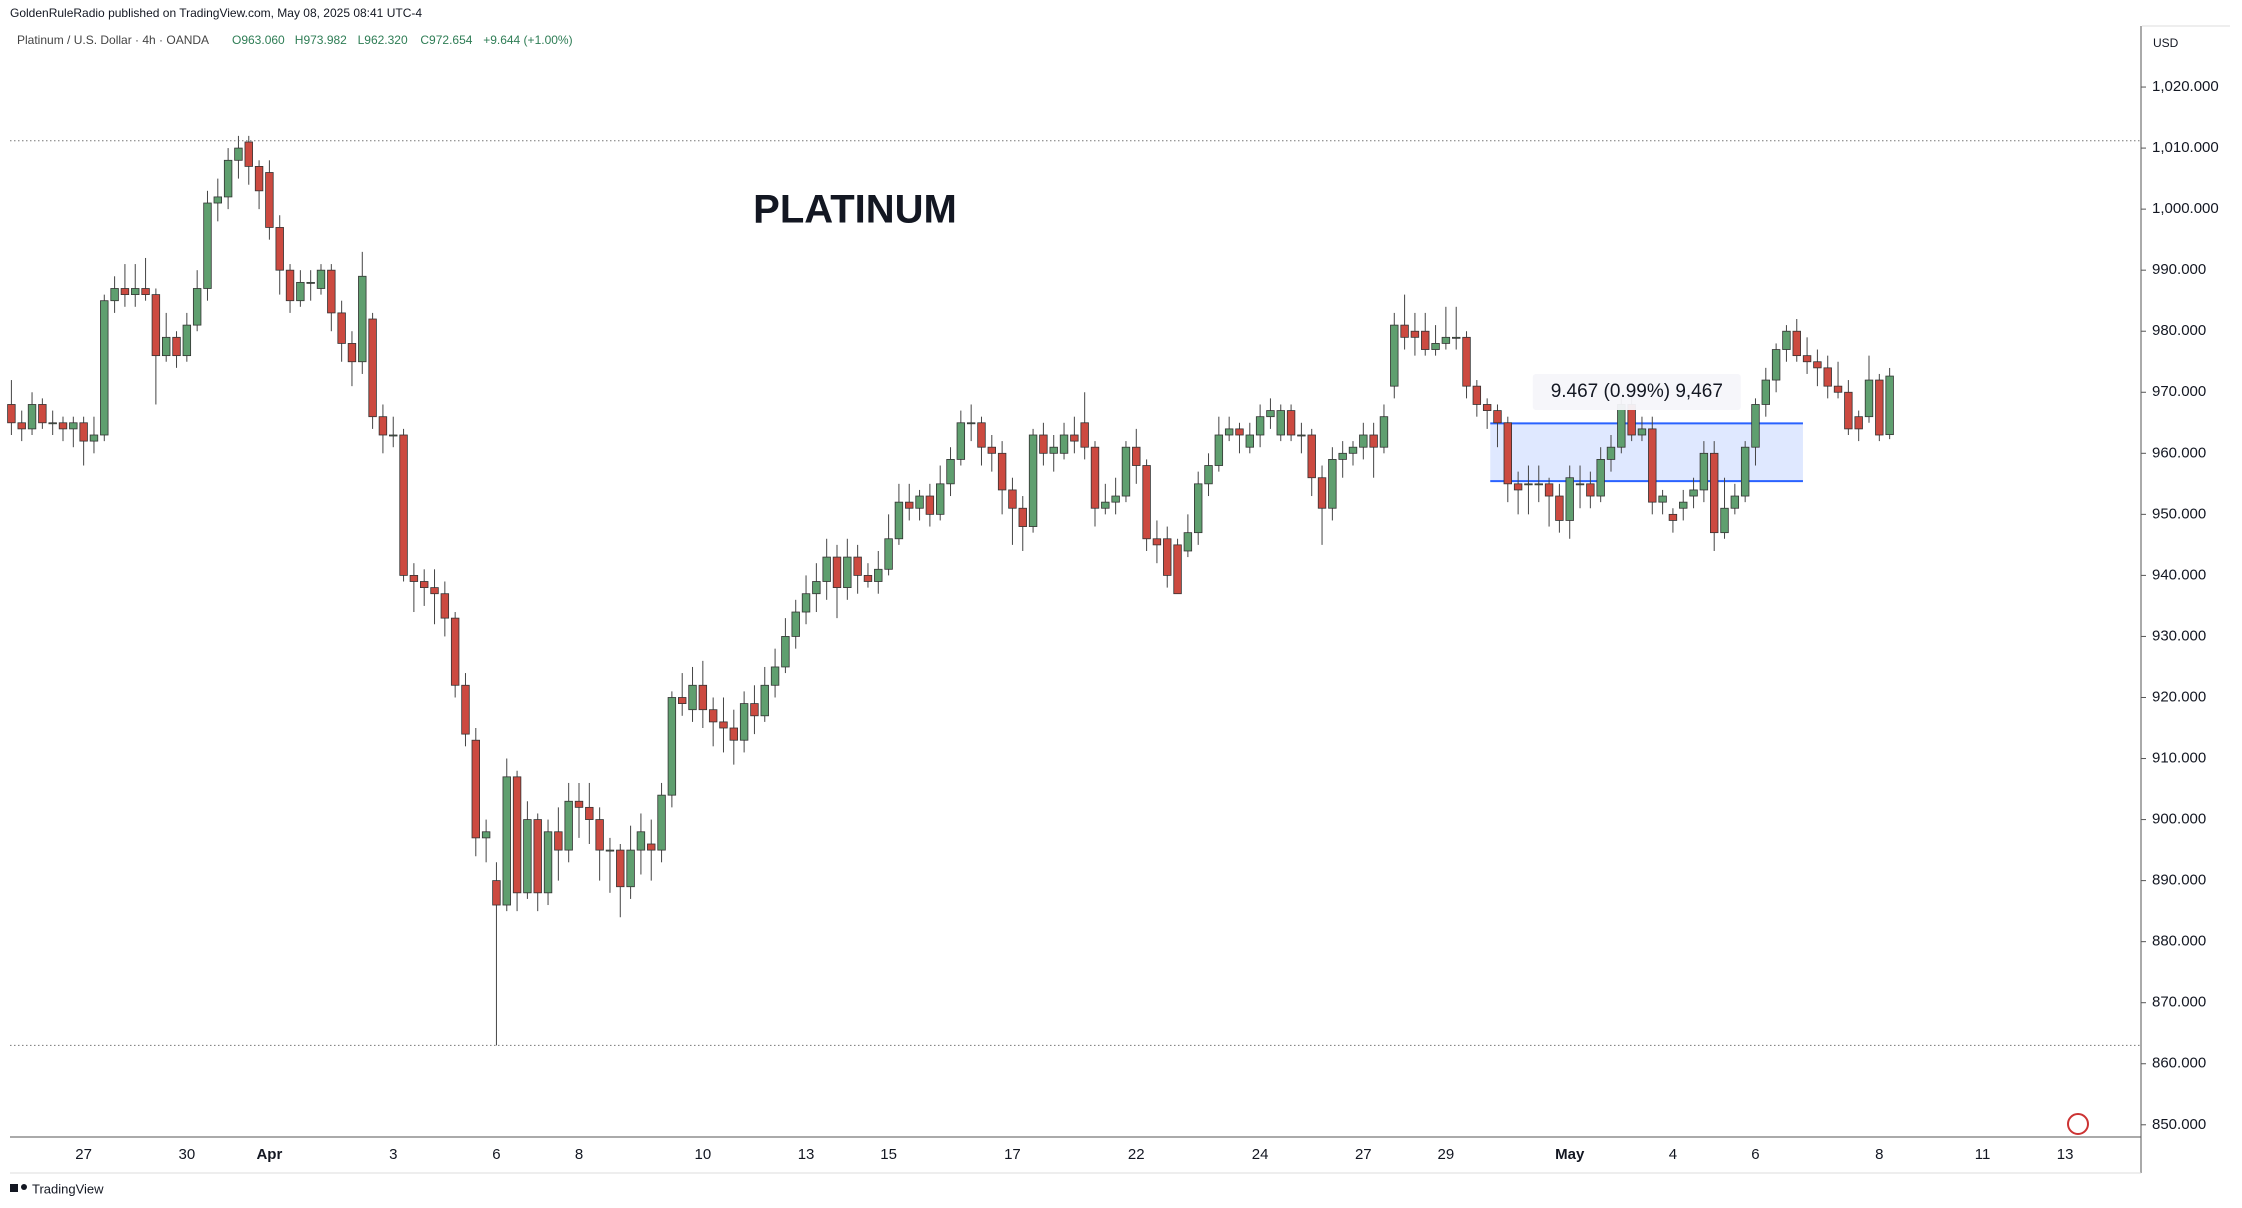  Describe the element at coordinates (888, 1154) in the screenshot. I see `x-tick-label: 15` at that location.